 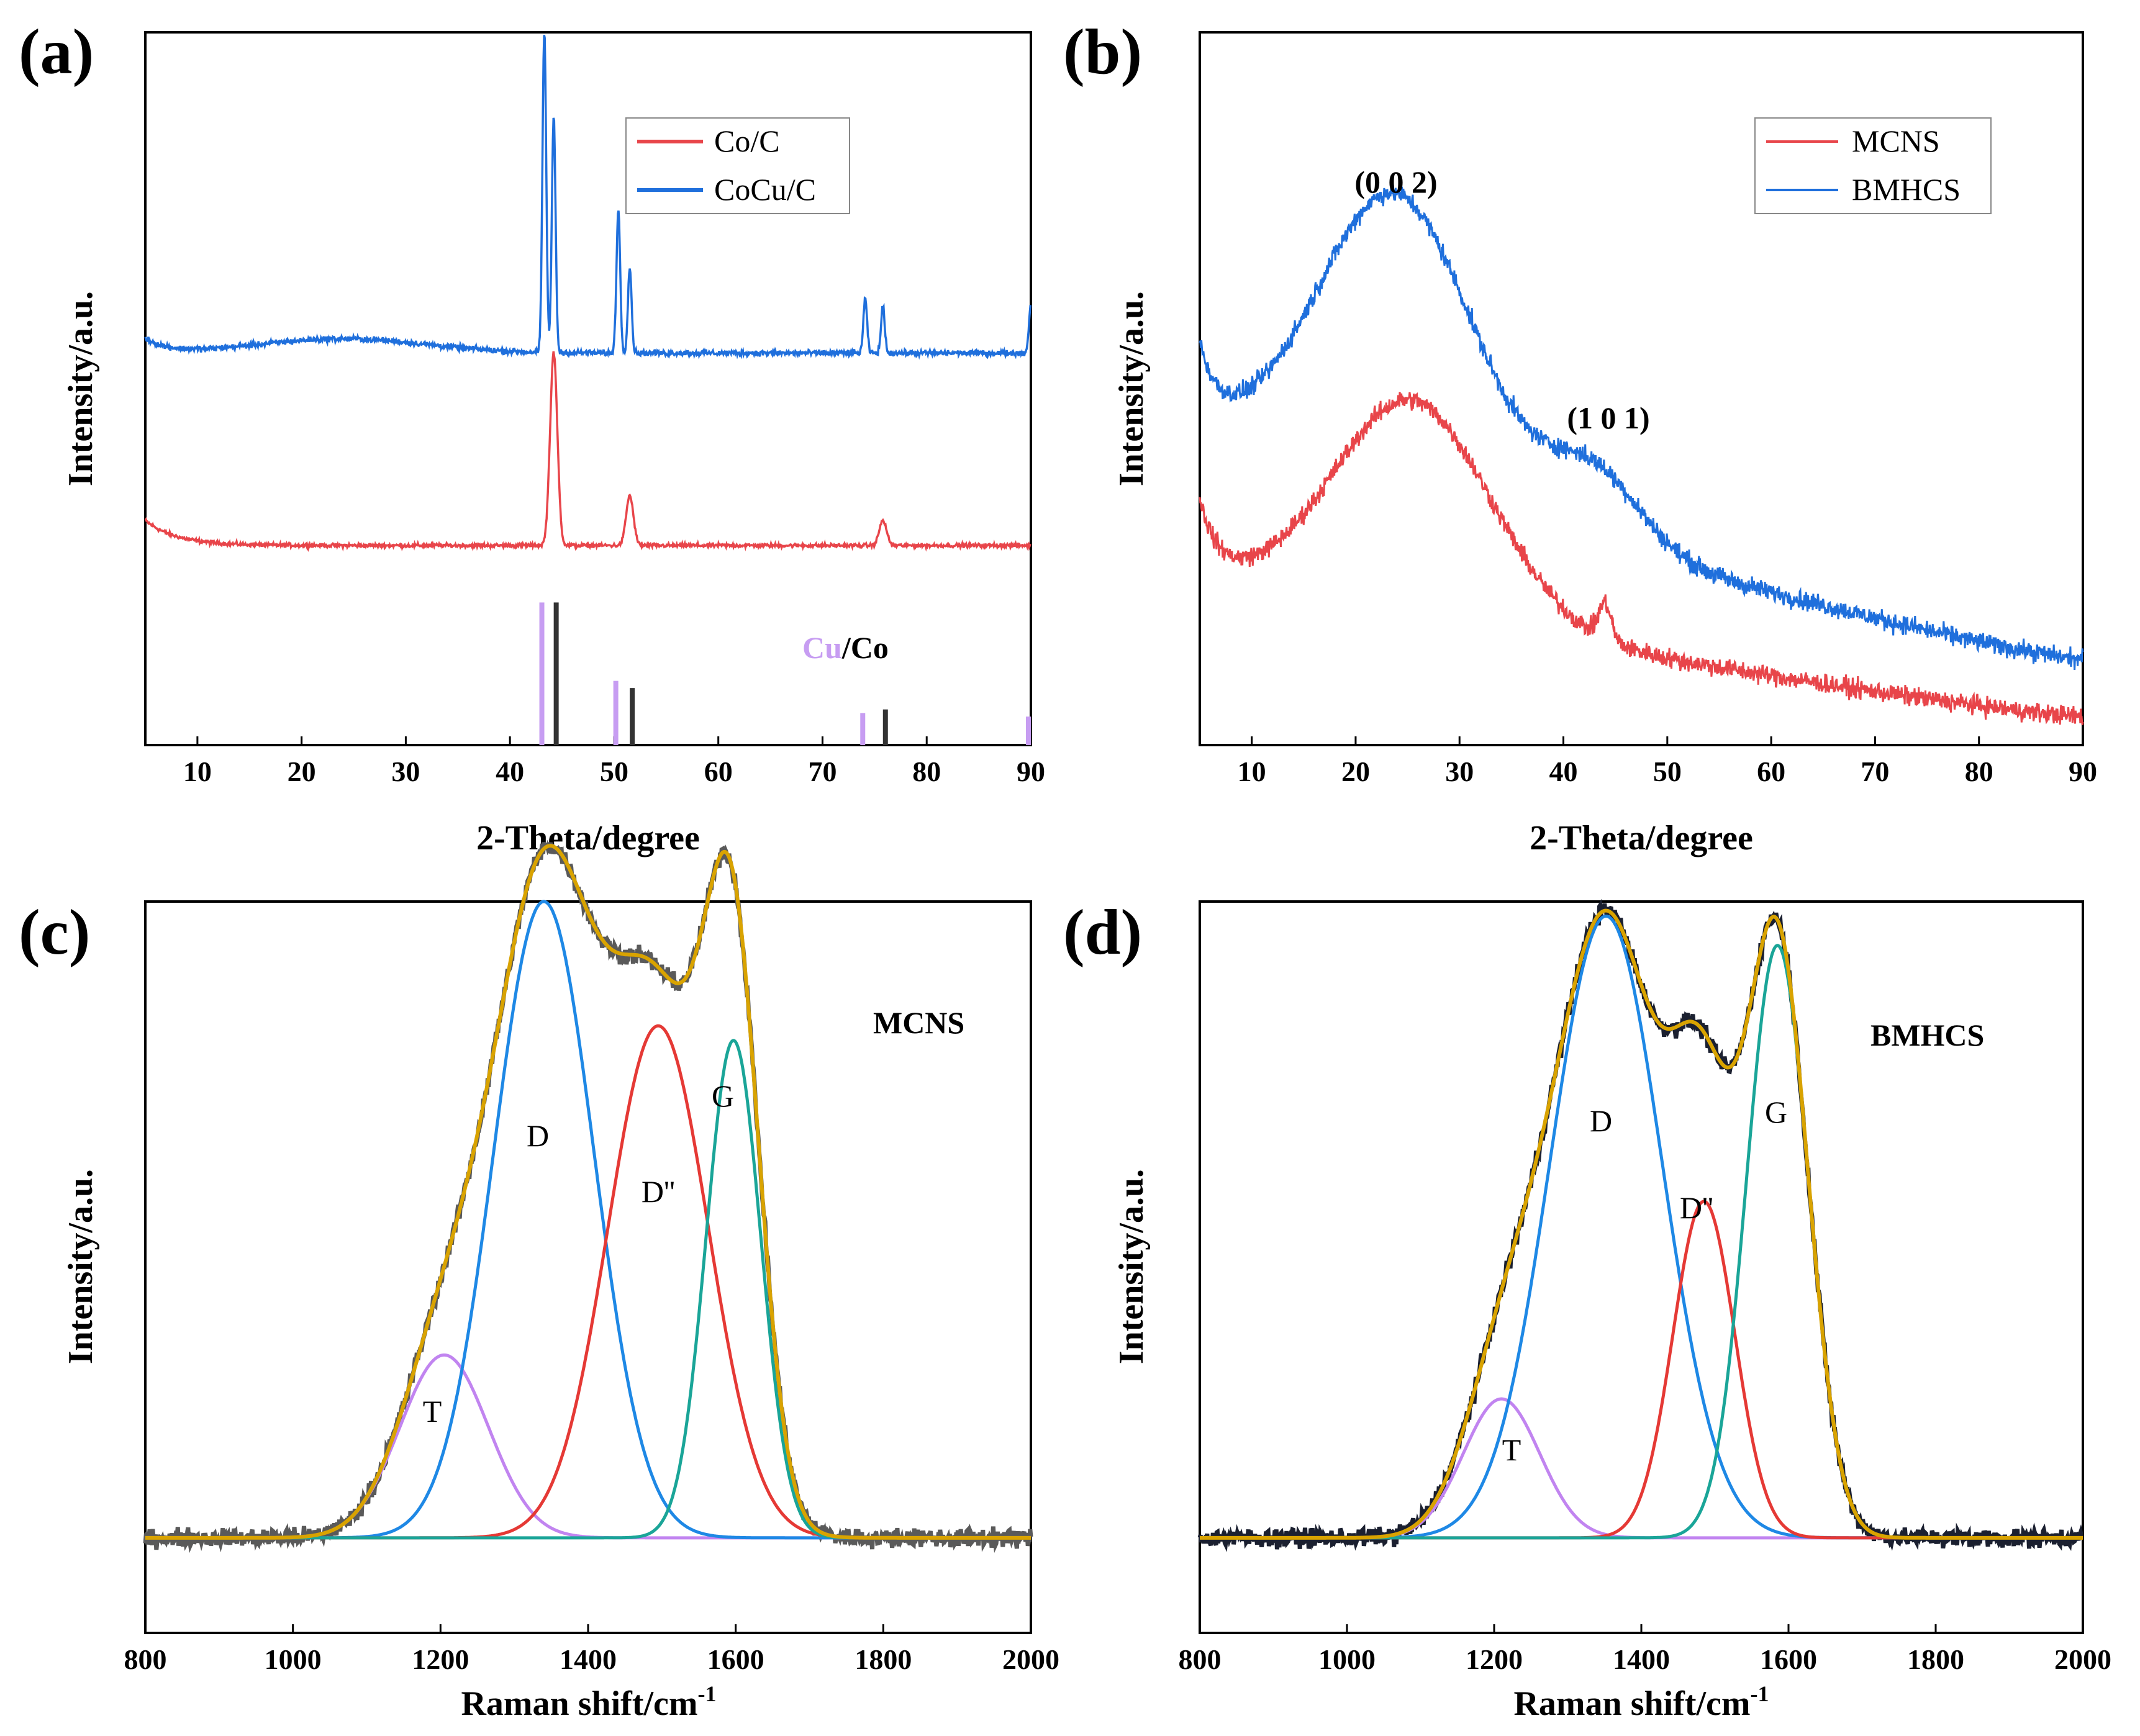 What do you see at coordinates (1494, 1659) in the screenshot?
I see `panel-d-tick-label: 1200` at bounding box center [1494, 1659].